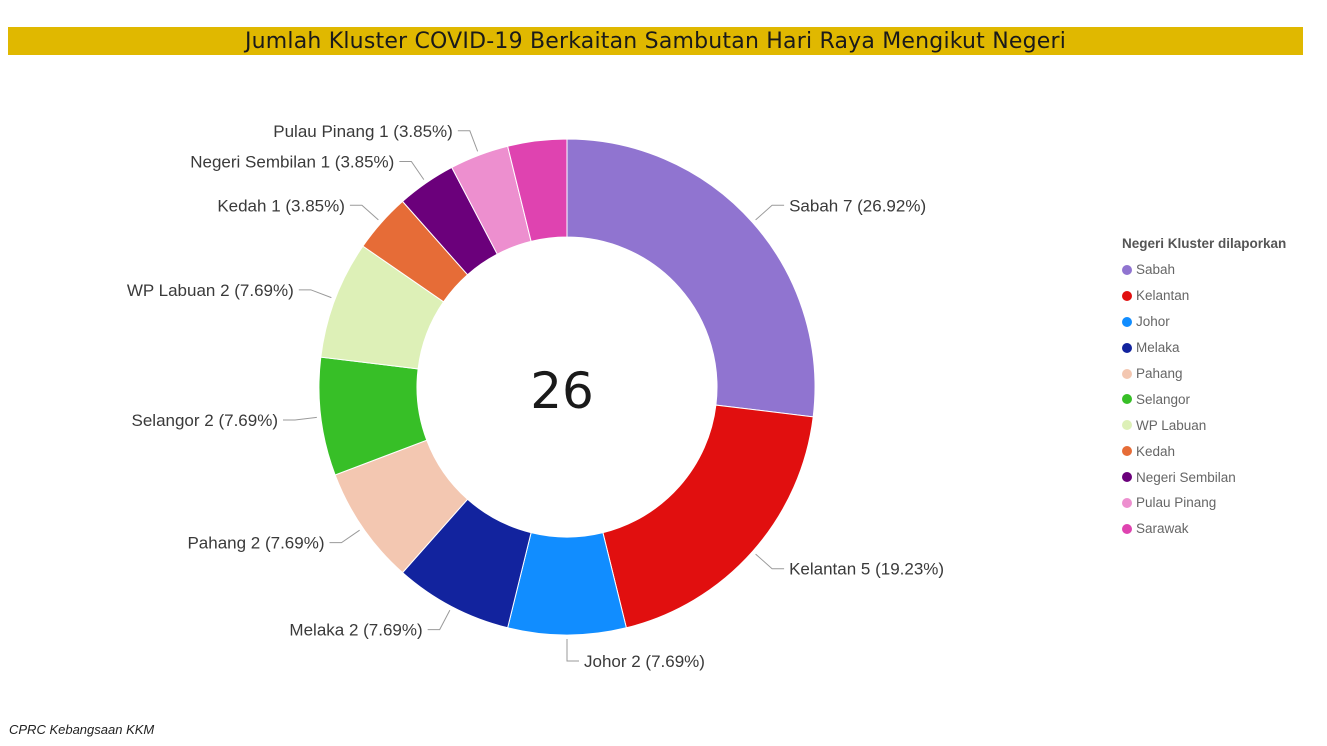  I want to click on leader-line-sabah, so click(770, 212).